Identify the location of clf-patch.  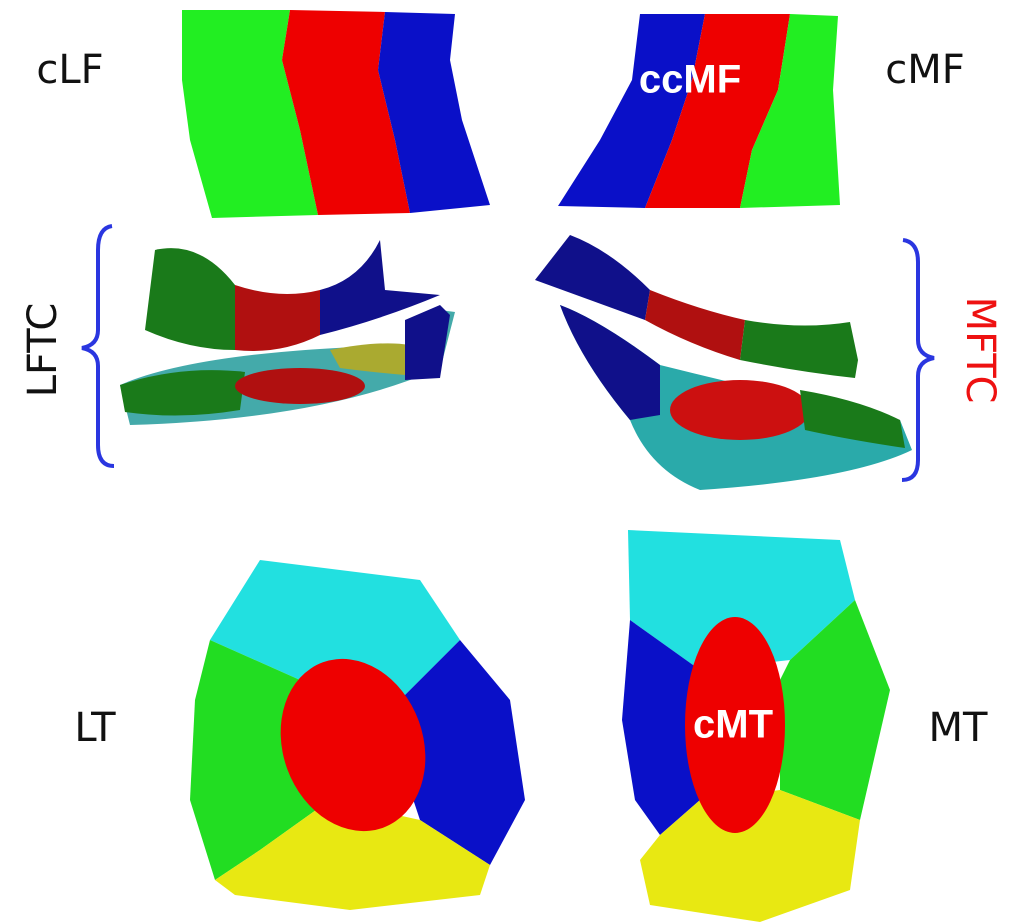
(336, 114).